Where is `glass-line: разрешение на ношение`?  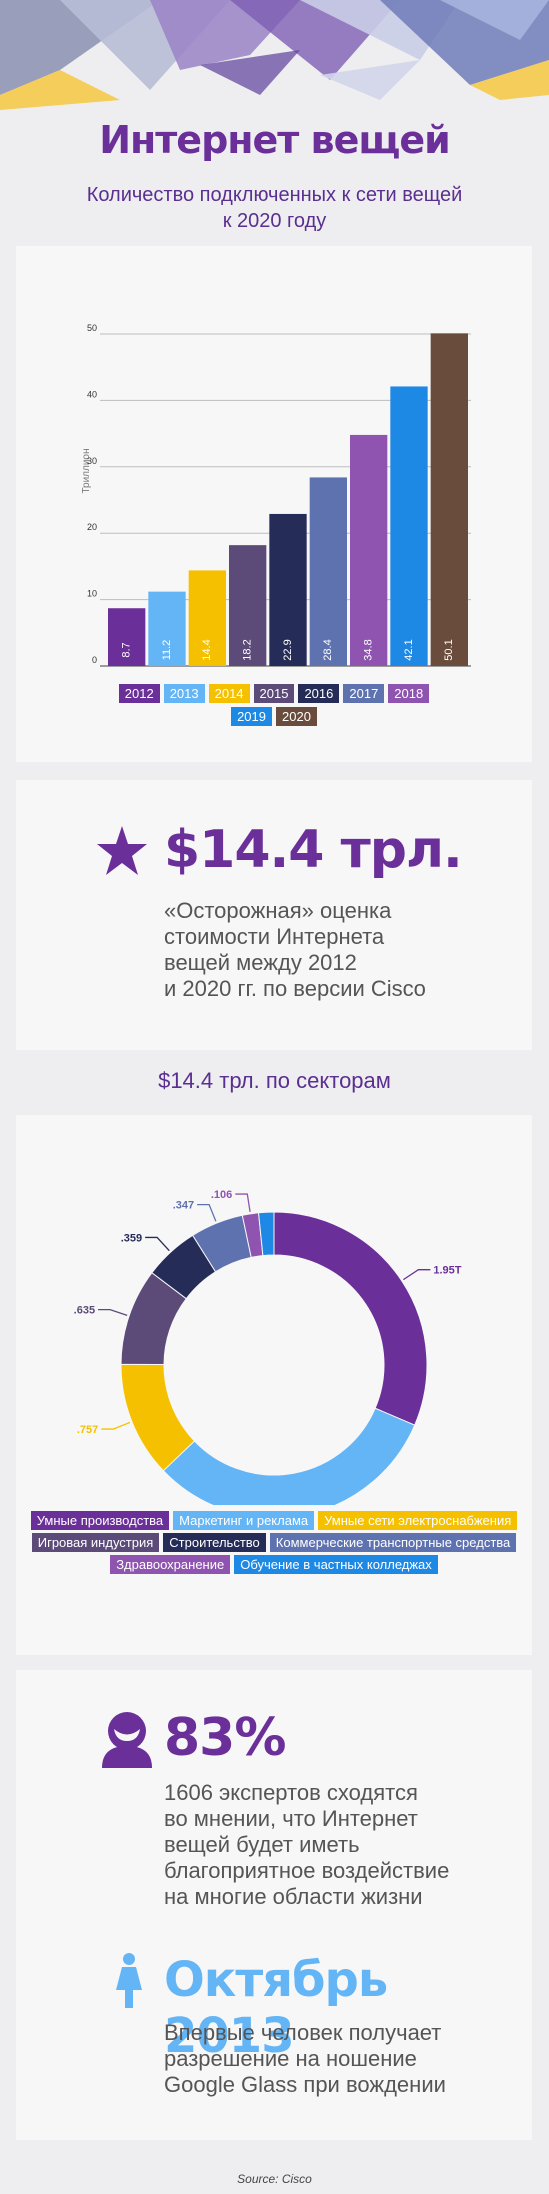
glass-line: разрешение на ношение is located at coordinates (290, 2058).